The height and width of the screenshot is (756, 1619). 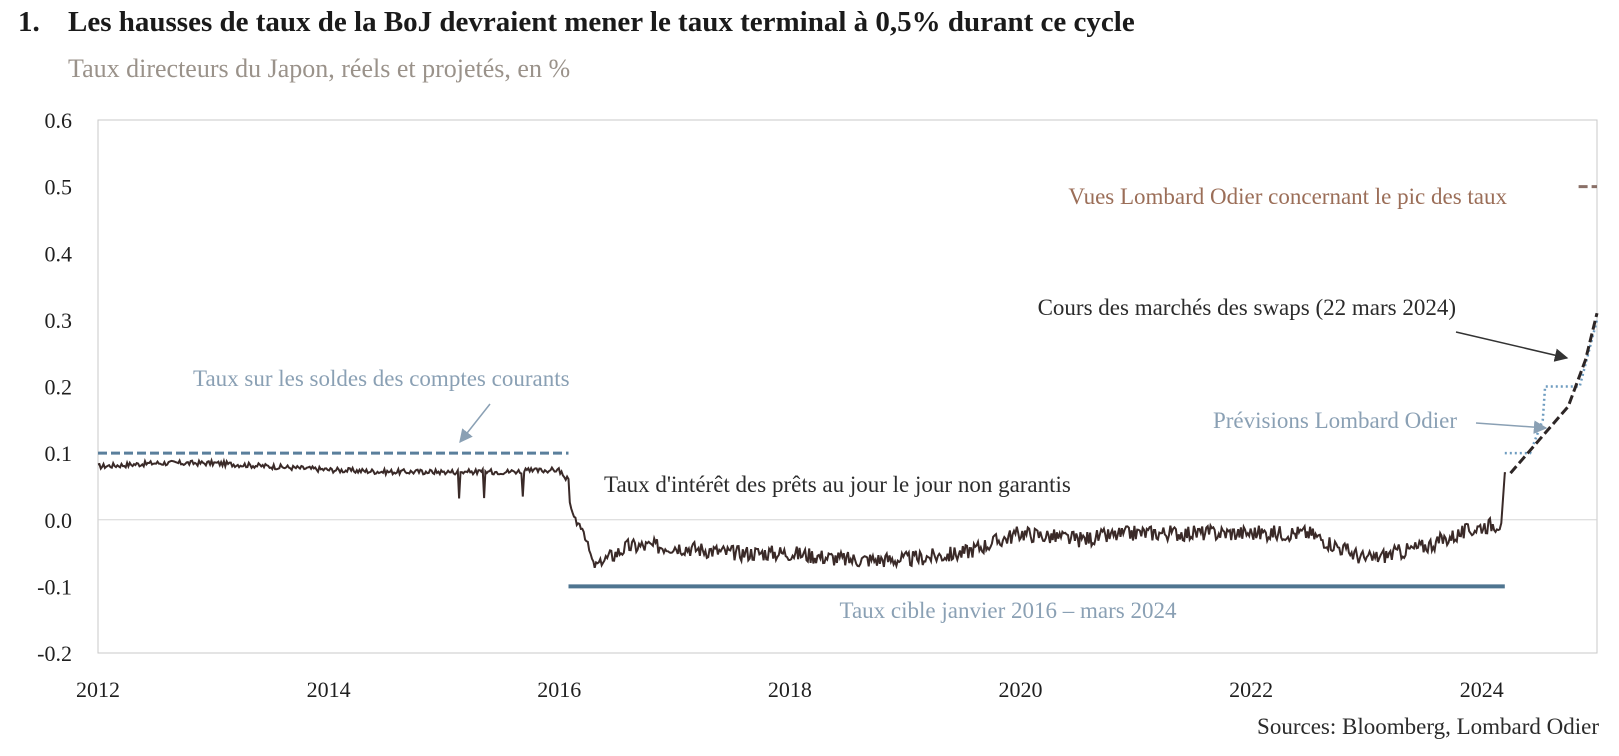 I want to click on x-tick-label: 2024, so click(x=1482, y=688).